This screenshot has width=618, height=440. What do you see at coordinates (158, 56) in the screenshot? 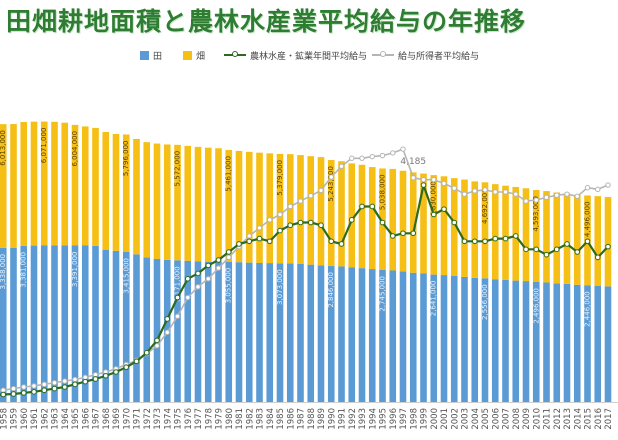
I see `legend-label-paddy: 田` at bounding box center [158, 56].